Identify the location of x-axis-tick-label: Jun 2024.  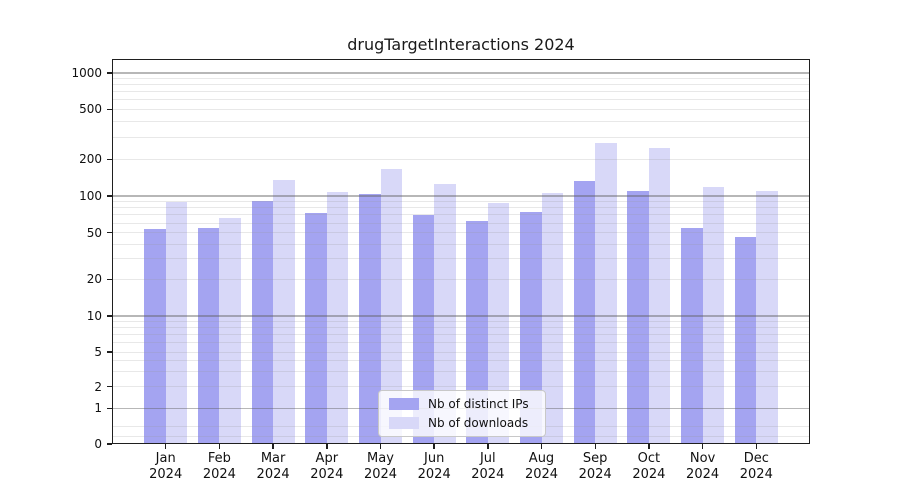
(434, 466).